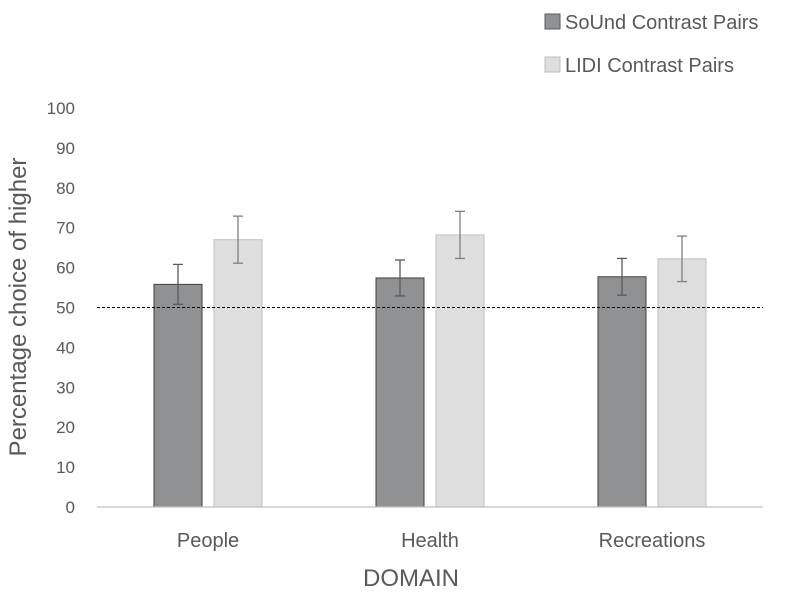  I want to click on x-tick-label-people: People, so click(208, 541).